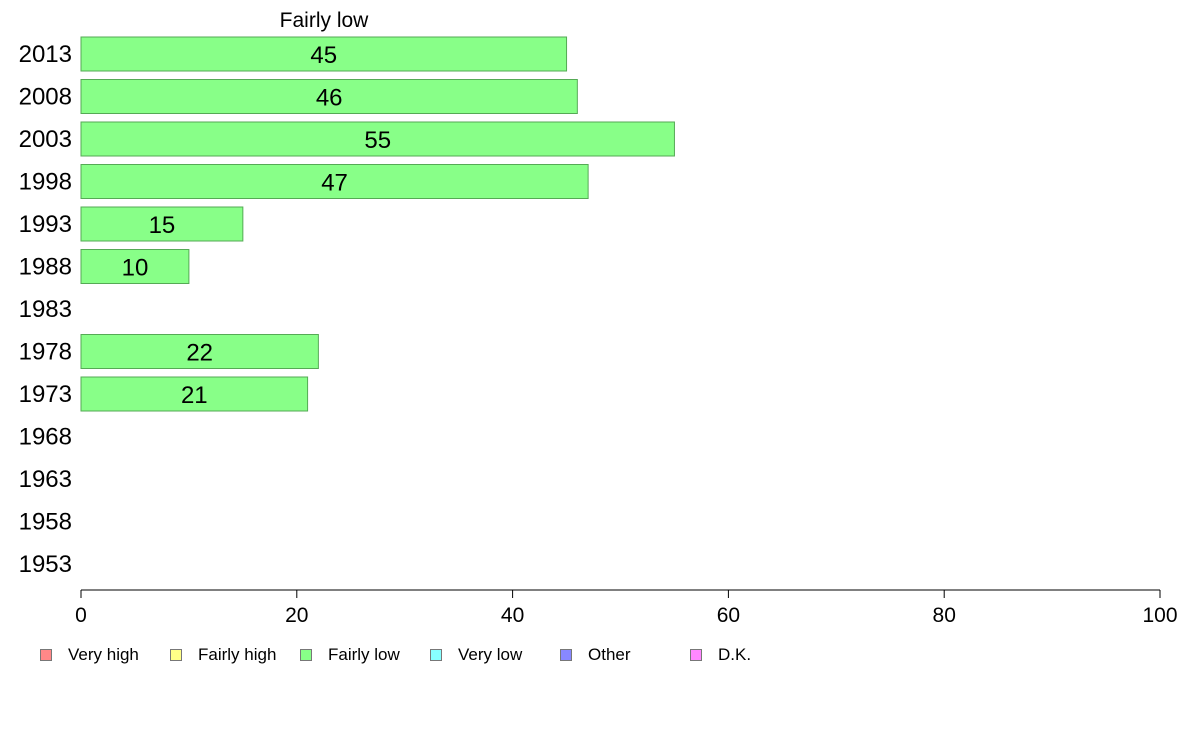 The image size is (1188, 736). What do you see at coordinates (45, 97) in the screenshot?
I see `y-tick-label: 2008` at bounding box center [45, 97].